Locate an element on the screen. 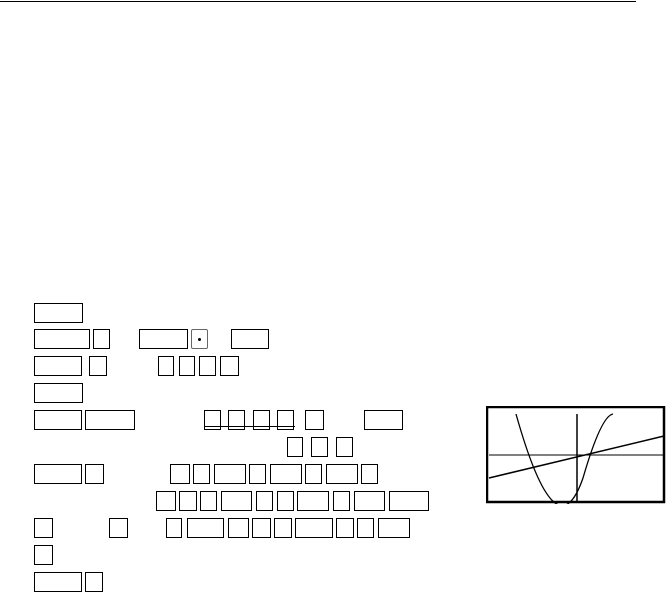 This screenshot has width=670, height=592. calculator-graph is located at coordinates (576, 455).